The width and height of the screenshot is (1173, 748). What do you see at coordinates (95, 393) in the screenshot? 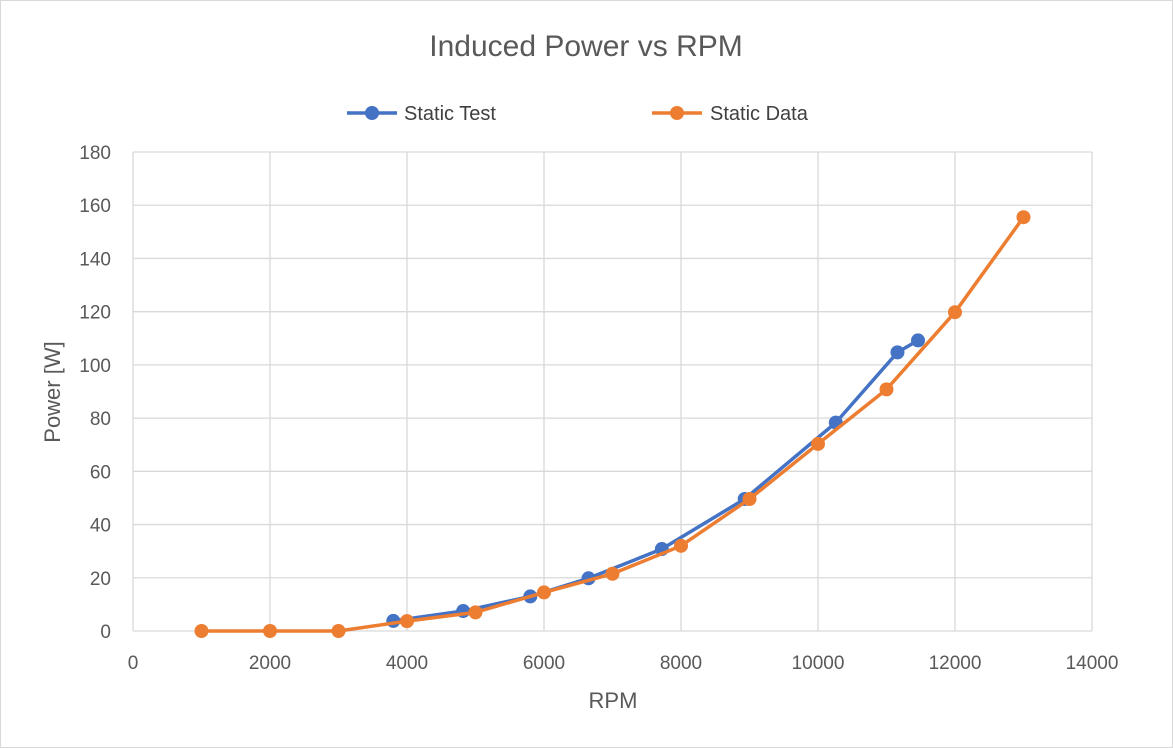
I see `y-axis-ticks: 0 20 40 60 80 100 120 140 160 180` at bounding box center [95, 393].